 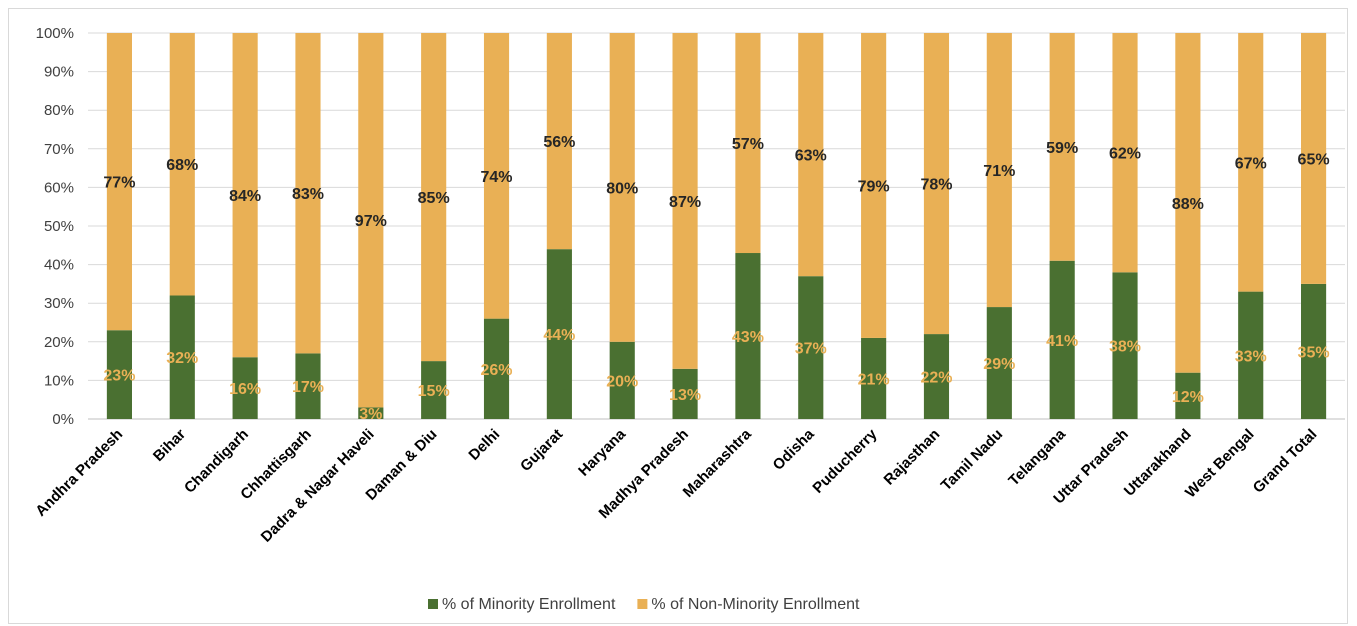 What do you see at coordinates (59, 72) in the screenshot?
I see `y-tick-label: 90%` at bounding box center [59, 72].